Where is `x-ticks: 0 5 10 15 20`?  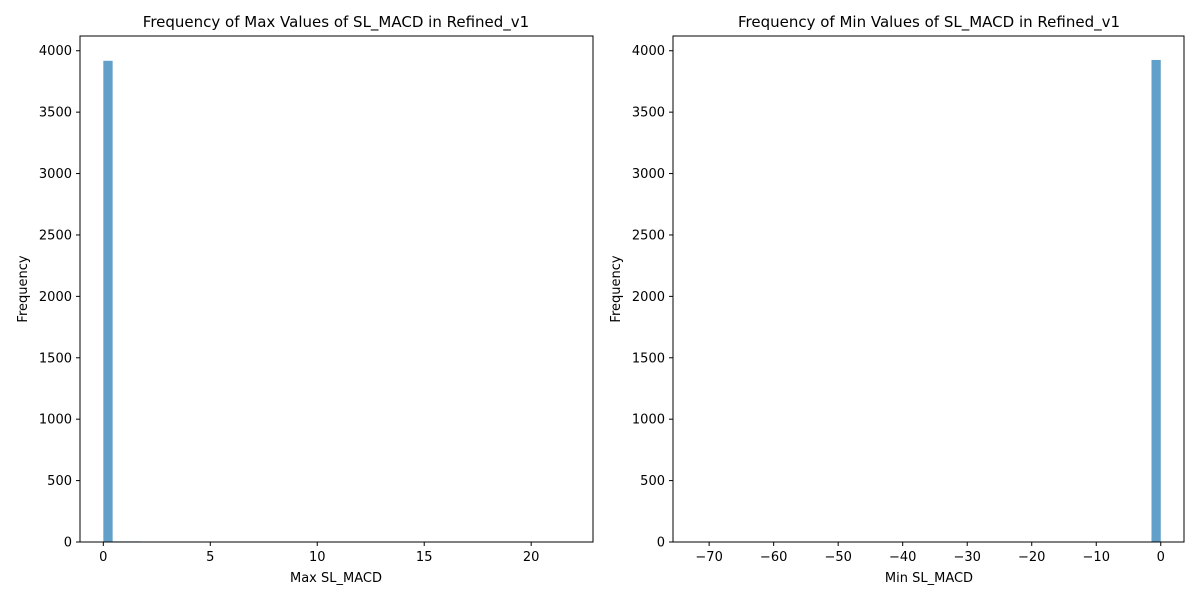 x-ticks: 0 5 10 15 20 is located at coordinates (319, 553).